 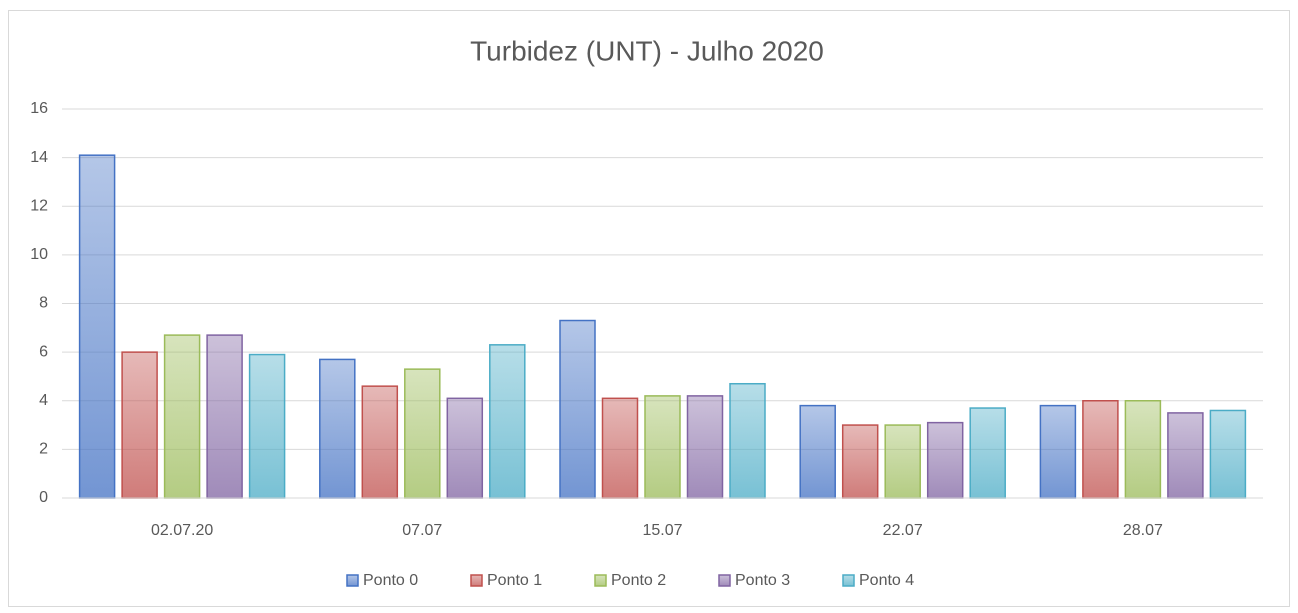 I want to click on x-tick-label: 07.07, so click(x=422, y=530).